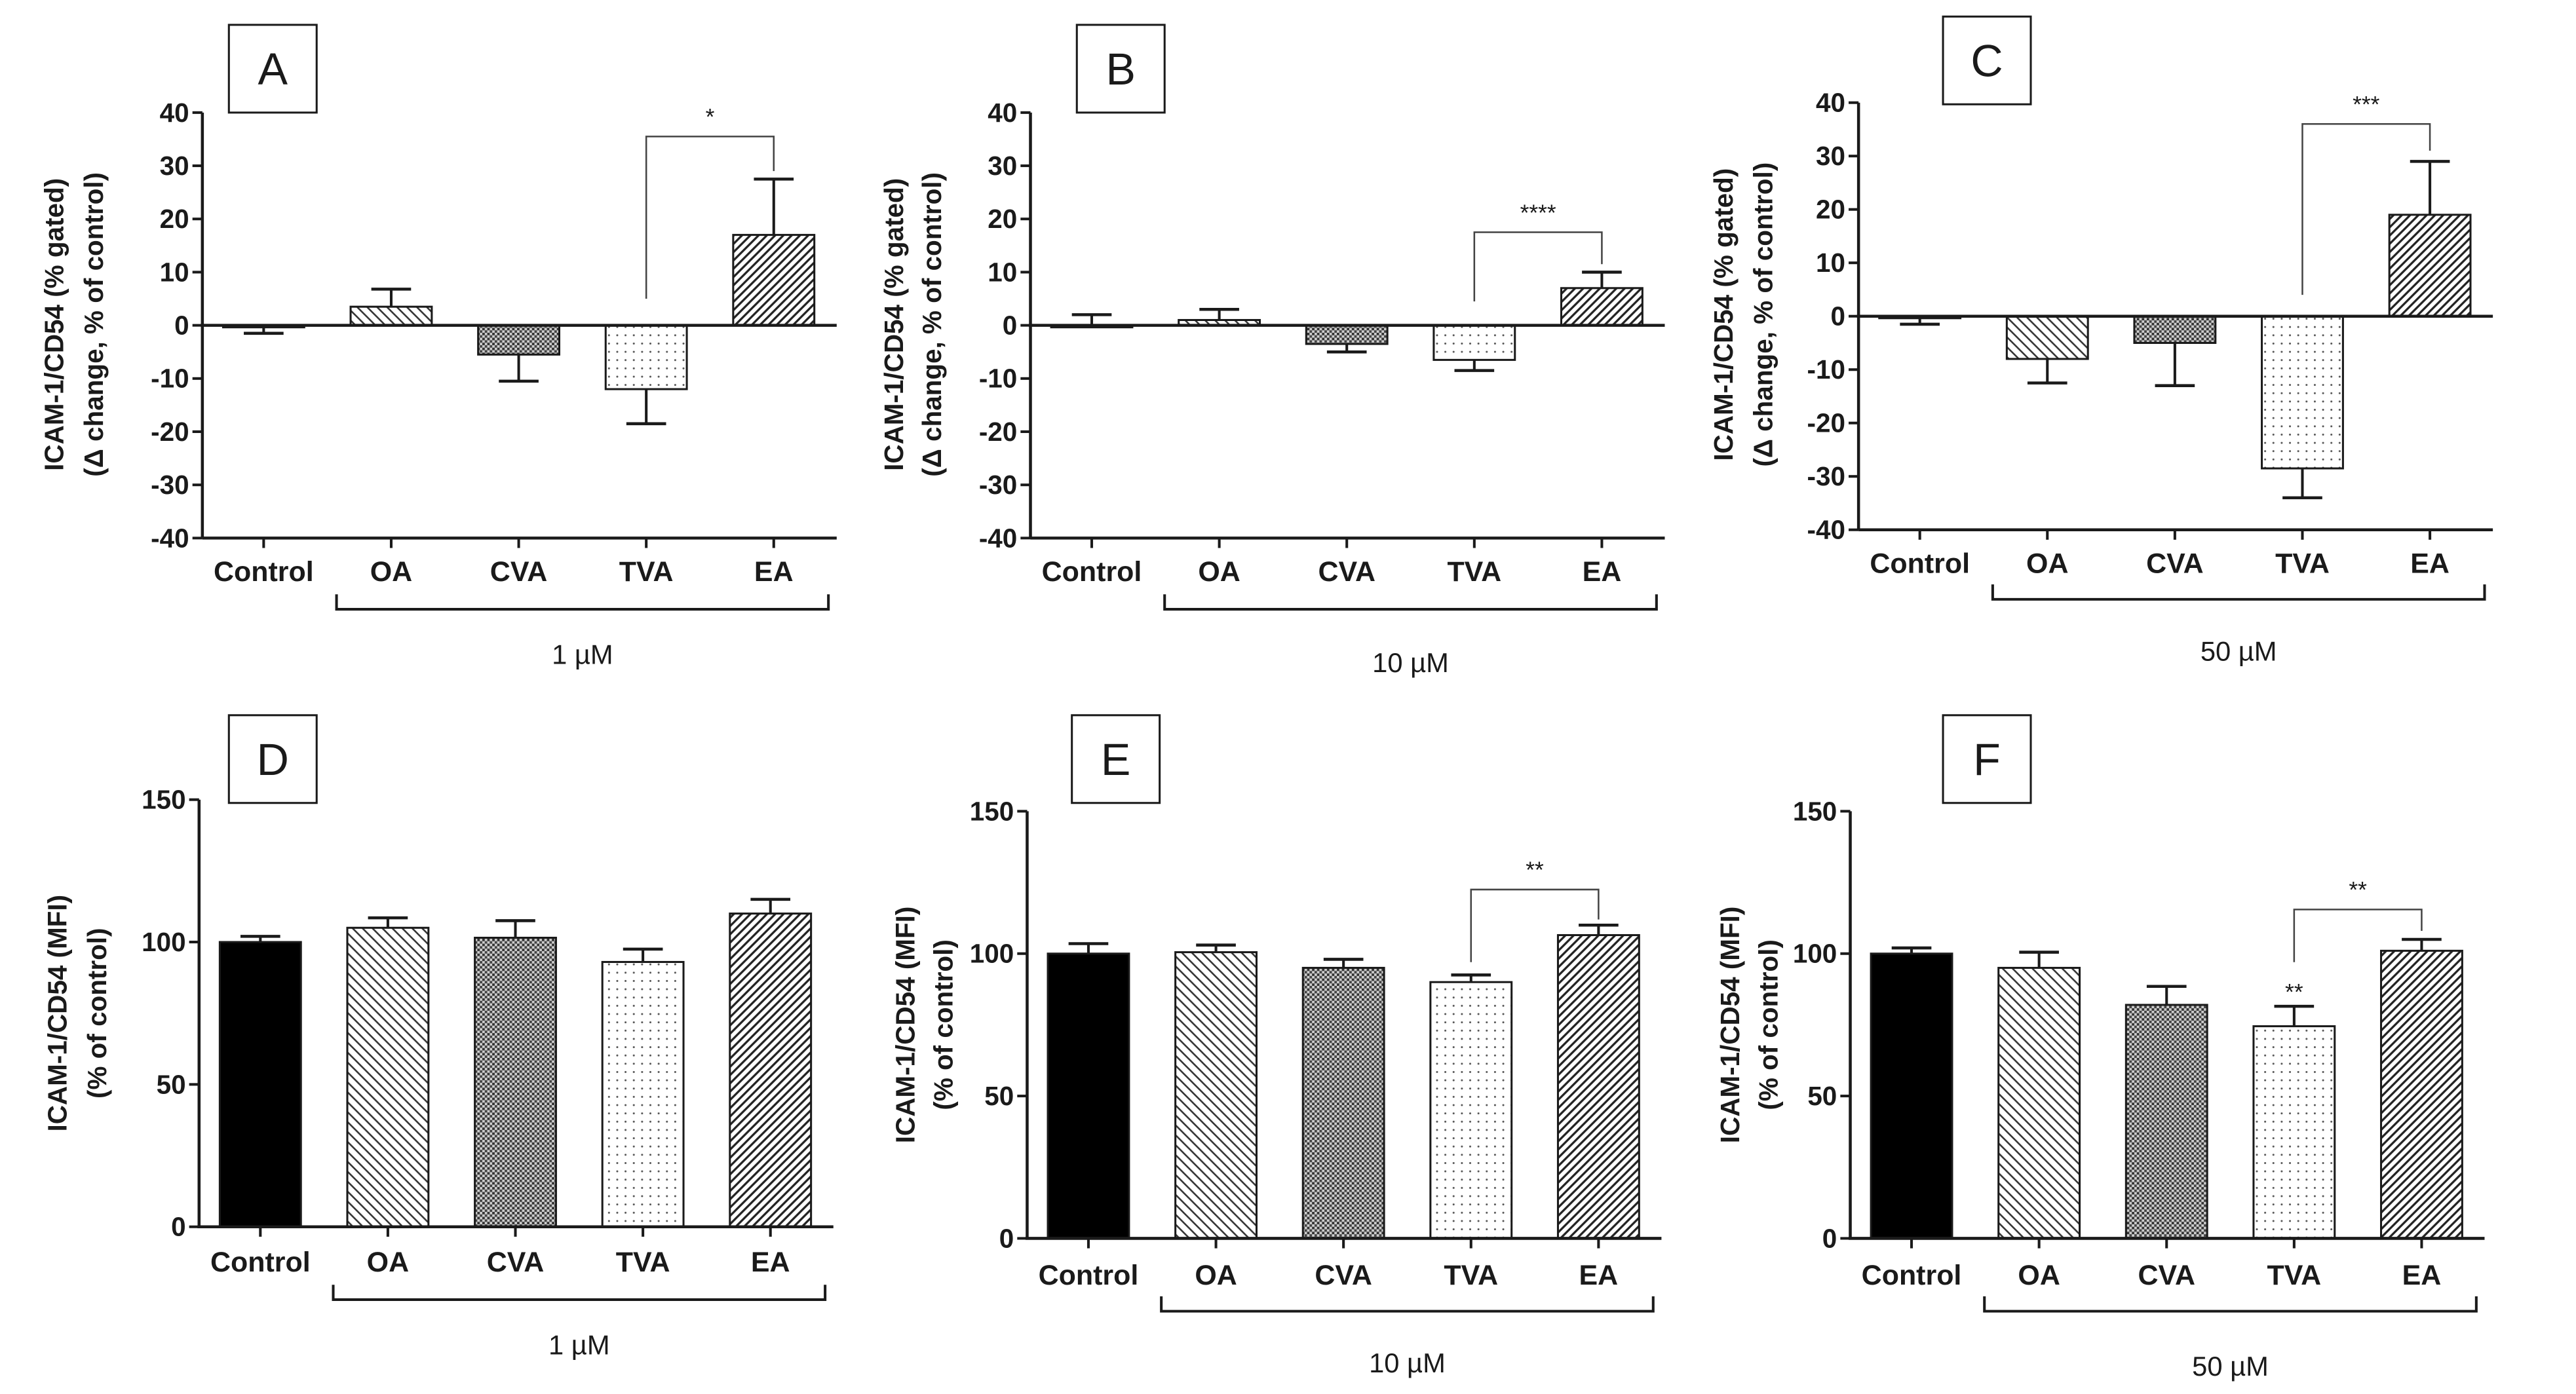  Describe the element at coordinates (2230, 1366) in the screenshot. I see `group-label: 50 µM` at that location.